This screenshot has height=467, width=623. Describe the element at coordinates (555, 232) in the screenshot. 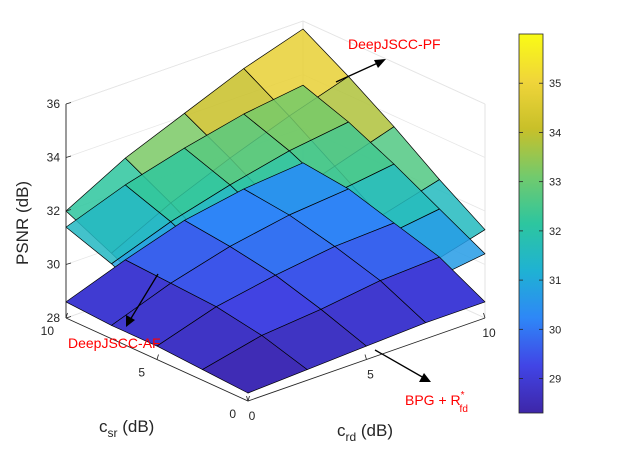

I see `colorbar-tick-label: 32` at that location.